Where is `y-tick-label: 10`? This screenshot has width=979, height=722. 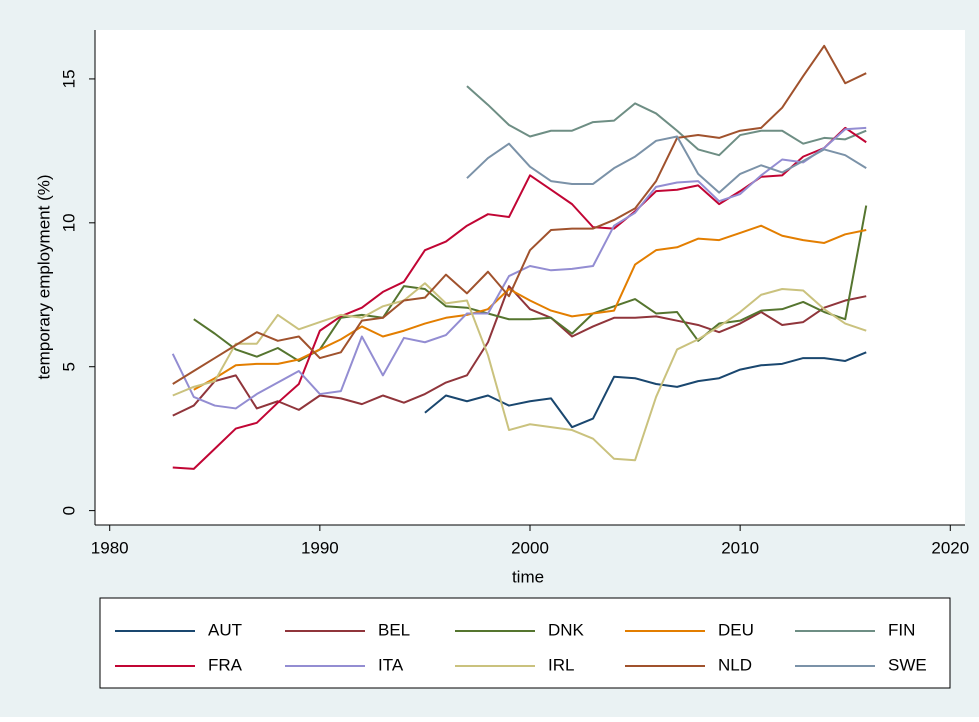 y-tick-label: 10 is located at coordinates (68, 222).